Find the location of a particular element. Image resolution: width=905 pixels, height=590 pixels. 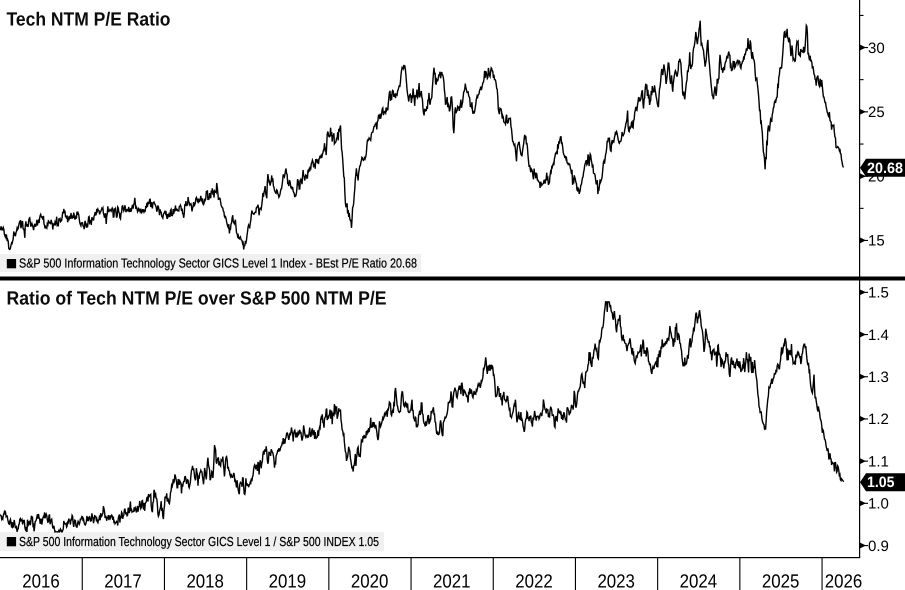

svg-text: 2021 is located at coordinates (452, 581).